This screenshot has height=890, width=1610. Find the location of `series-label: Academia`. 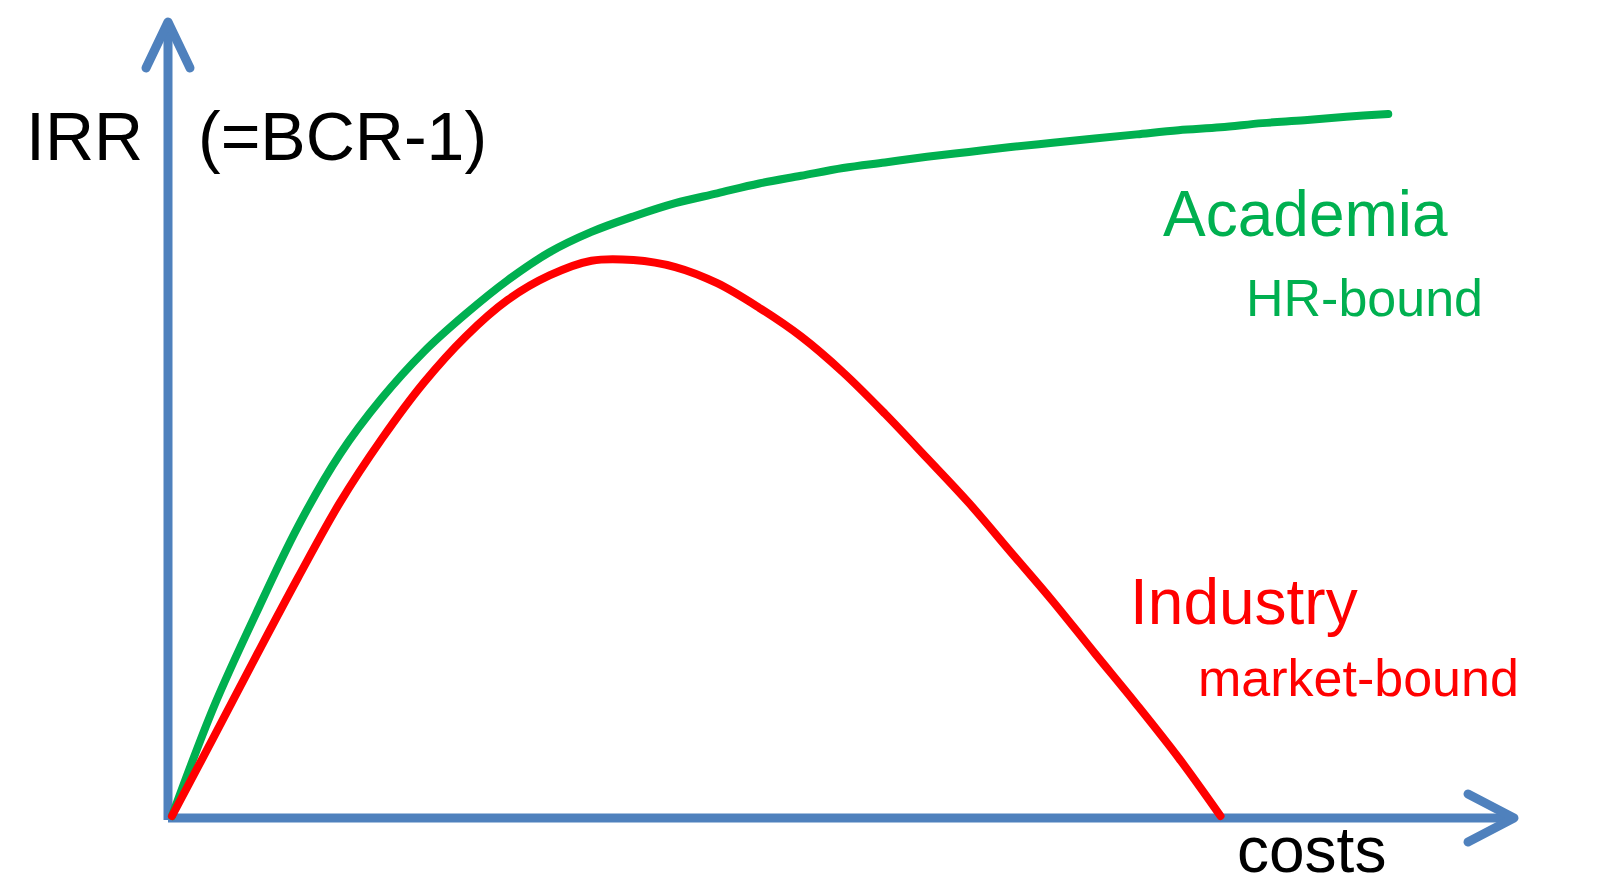

series-label: Academia is located at coordinates (1305, 214).